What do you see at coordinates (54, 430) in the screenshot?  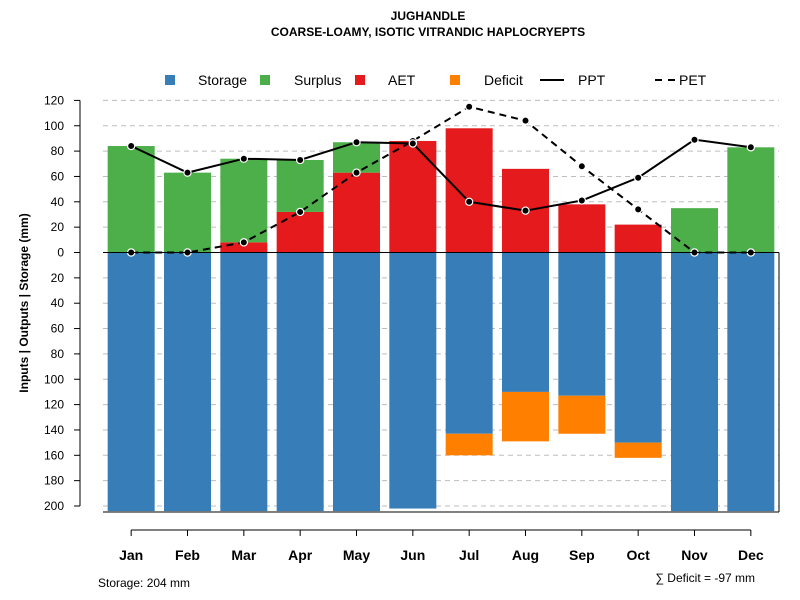 I see `y-tick-label: 140` at bounding box center [54, 430].